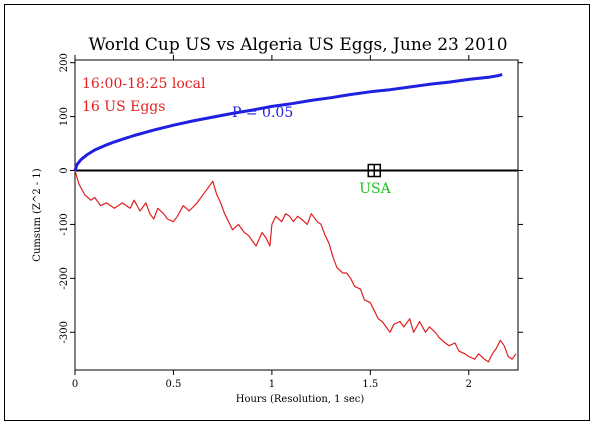 The image size is (596, 427). I want to click on x-tick-label: 2, so click(469, 384).